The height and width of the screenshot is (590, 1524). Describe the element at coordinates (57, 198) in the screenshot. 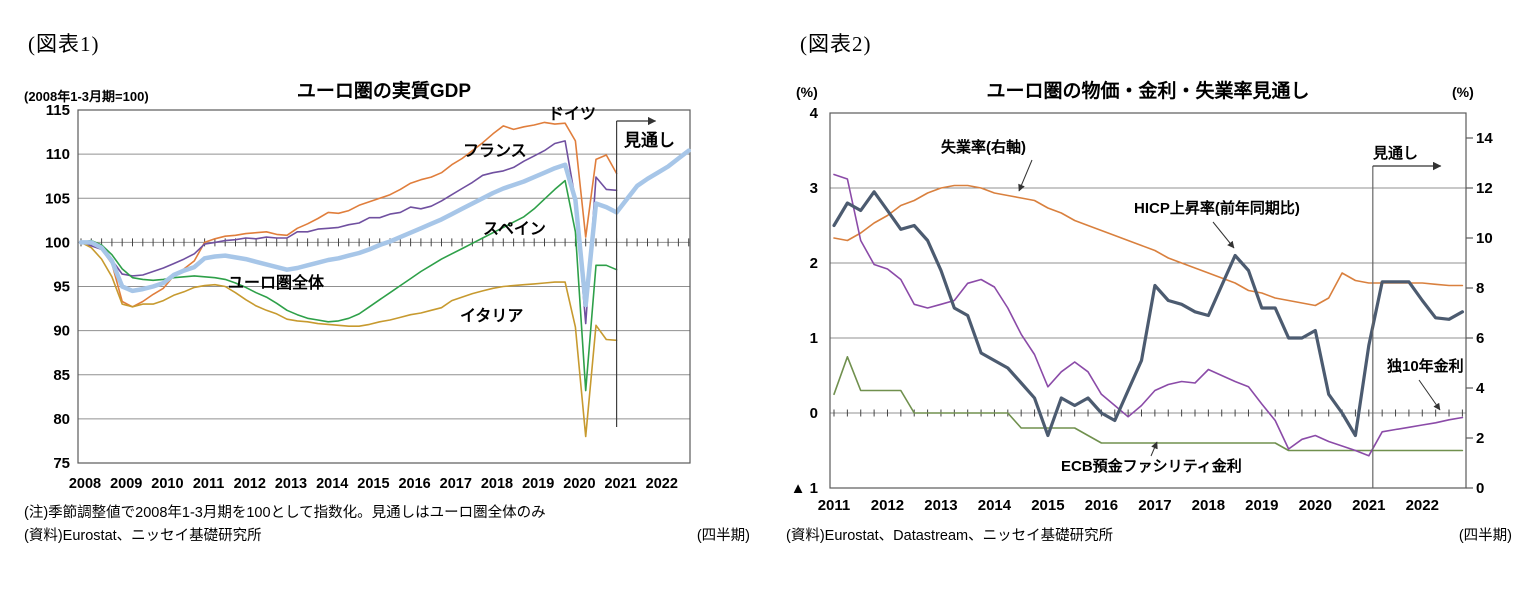

I see `axis-tick-label: 105` at that location.